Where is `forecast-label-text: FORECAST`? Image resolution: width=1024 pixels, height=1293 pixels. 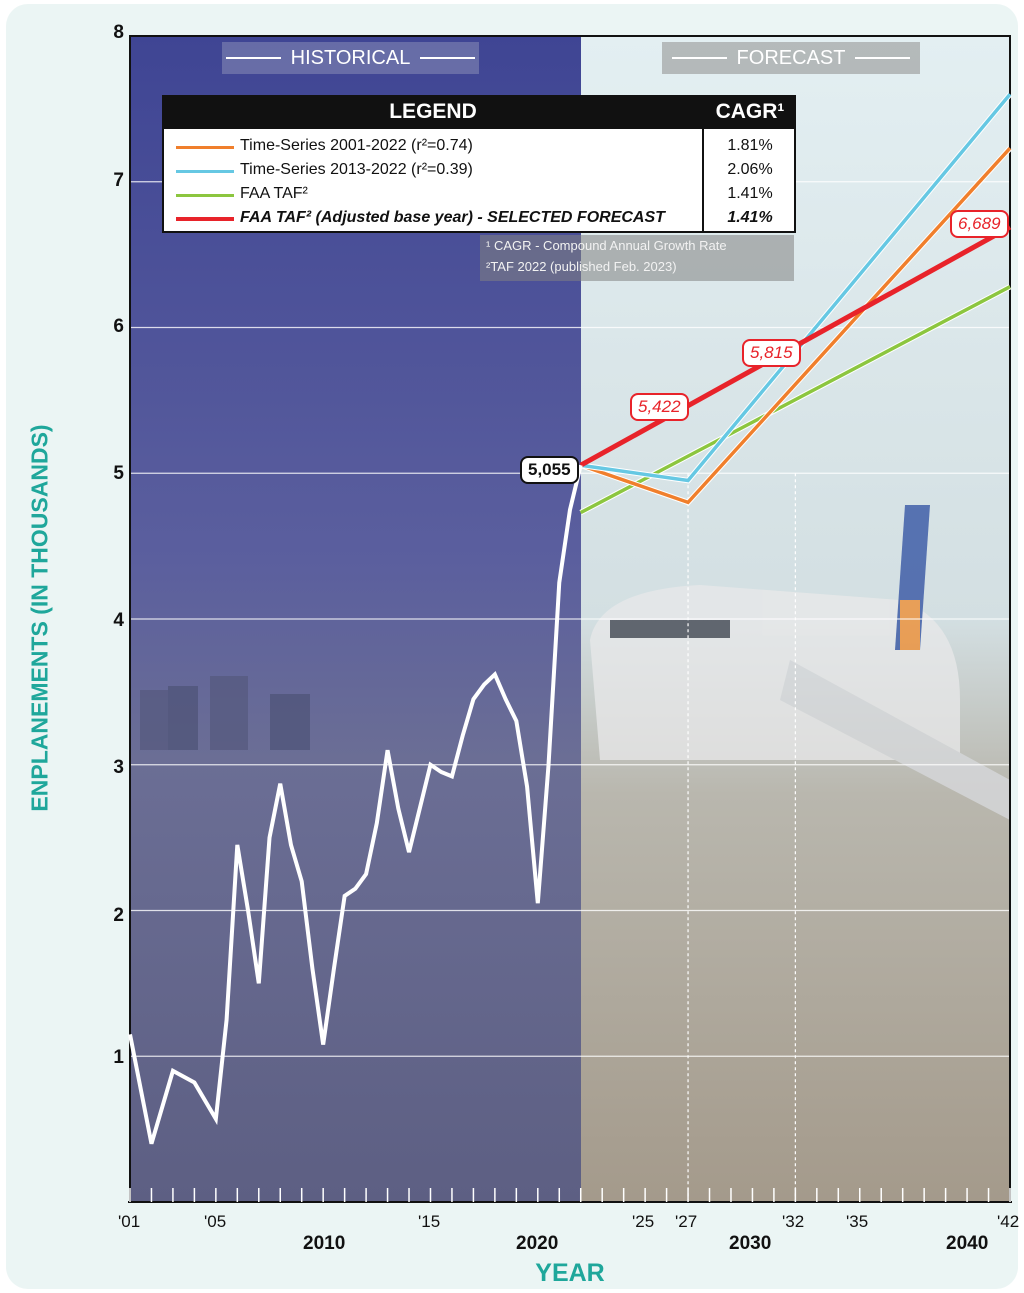
forecast-label-text: FORECAST is located at coordinates (791, 57).